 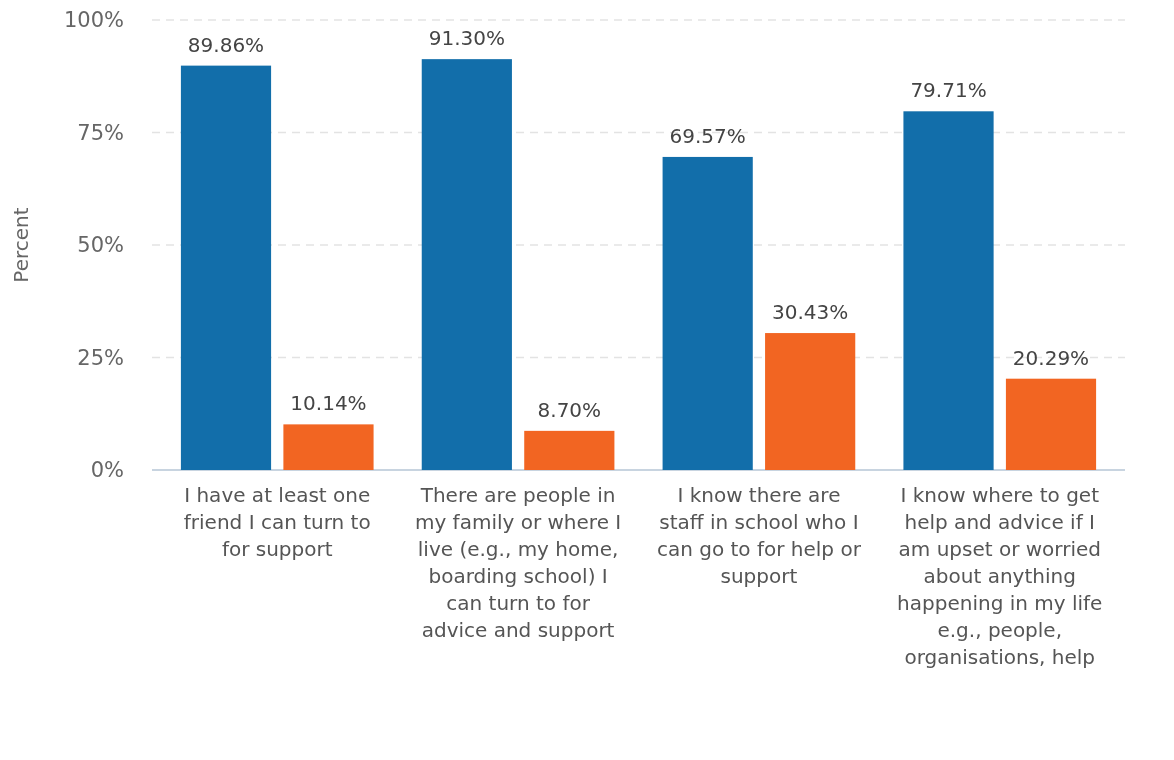 I want to click on x-tick-label: I know there are staff in school who I can go to for help or support, so click(x=759, y=535).